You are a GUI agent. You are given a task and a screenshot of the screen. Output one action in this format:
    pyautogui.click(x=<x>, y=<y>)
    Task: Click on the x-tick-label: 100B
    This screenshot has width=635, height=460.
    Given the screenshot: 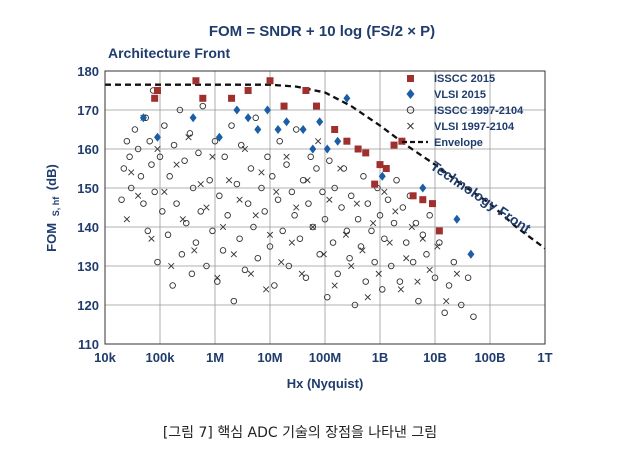 What is the action you would take?
    pyautogui.click(x=489, y=357)
    